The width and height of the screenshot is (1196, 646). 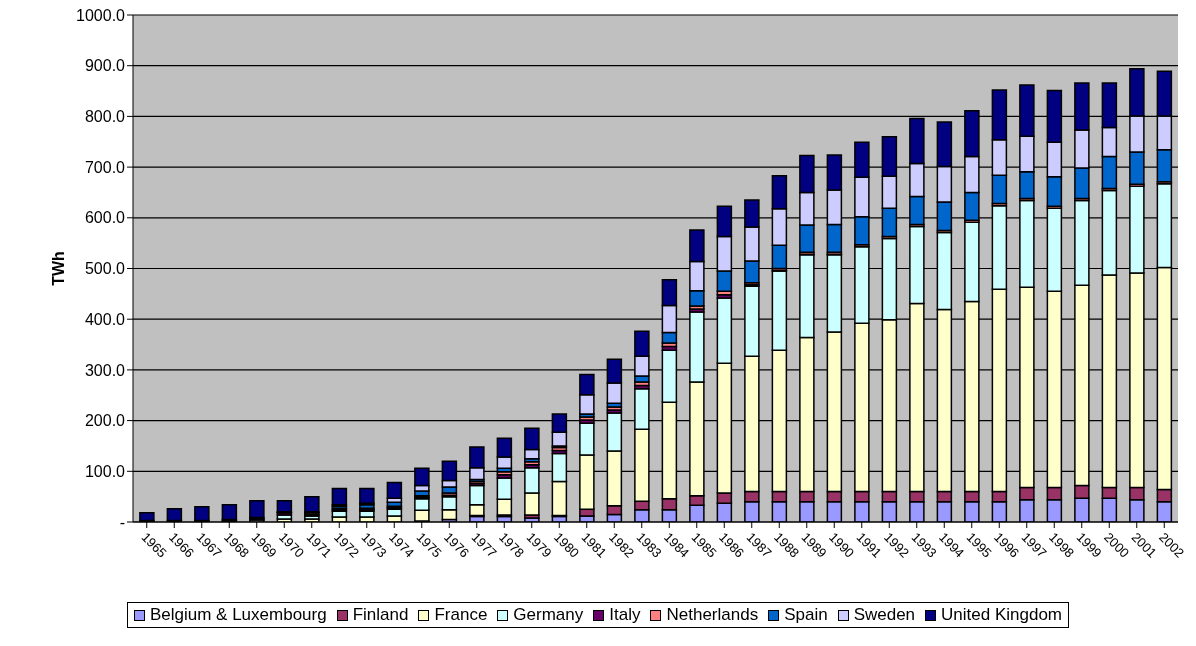 What do you see at coordinates (105, 421) in the screenshot?
I see `y-tick-label: 200.0` at bounding box center [105, 421].